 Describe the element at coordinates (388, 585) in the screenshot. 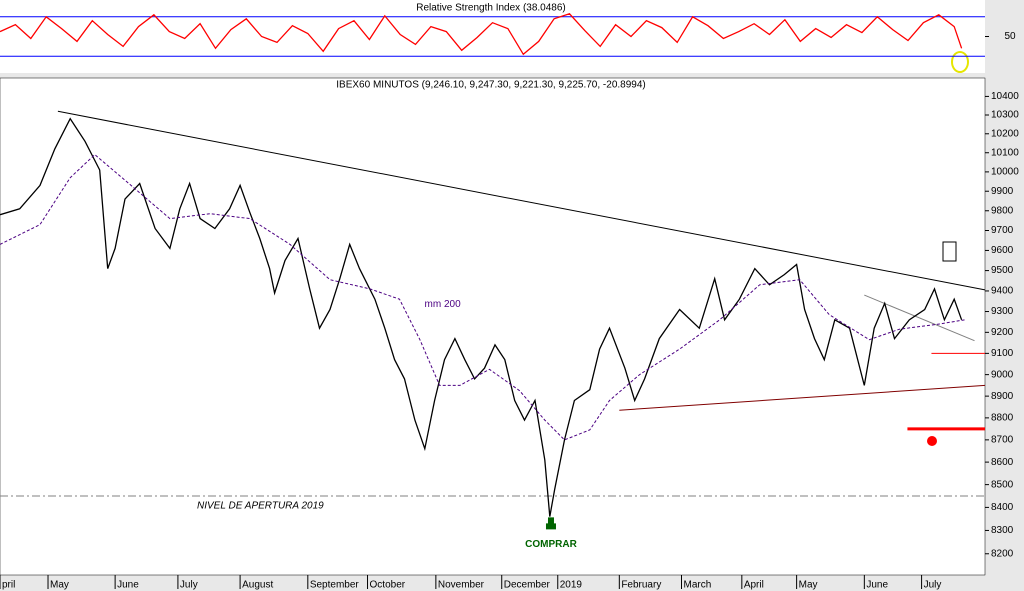

I see `x-tick-label: October` at that location.